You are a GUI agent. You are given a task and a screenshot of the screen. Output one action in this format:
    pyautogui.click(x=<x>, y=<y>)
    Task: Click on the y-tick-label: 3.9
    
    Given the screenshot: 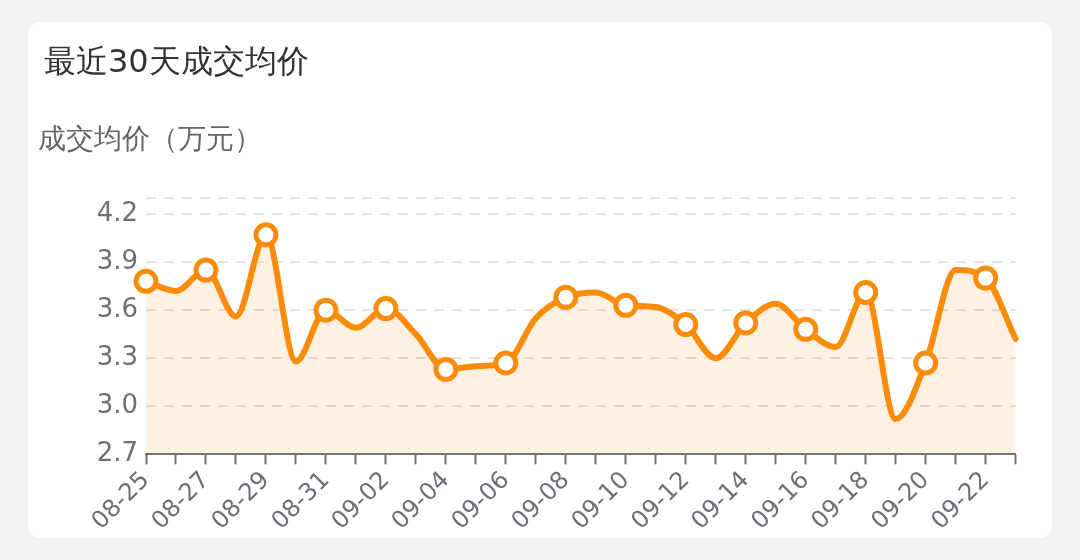 What is the action you would take?
    pyautogui.click(x=117, y=259)
    